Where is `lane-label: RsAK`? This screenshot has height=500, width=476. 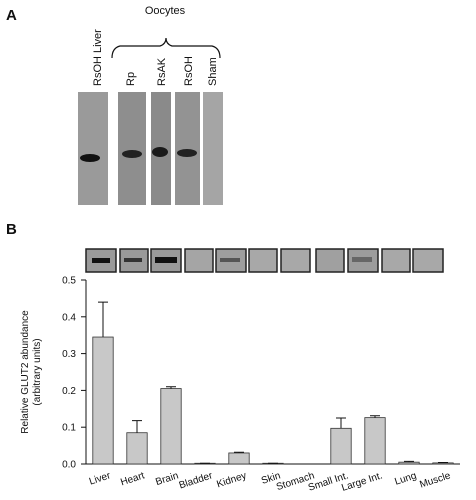
lane-label: RsAK is located at coordinates (162, 71).